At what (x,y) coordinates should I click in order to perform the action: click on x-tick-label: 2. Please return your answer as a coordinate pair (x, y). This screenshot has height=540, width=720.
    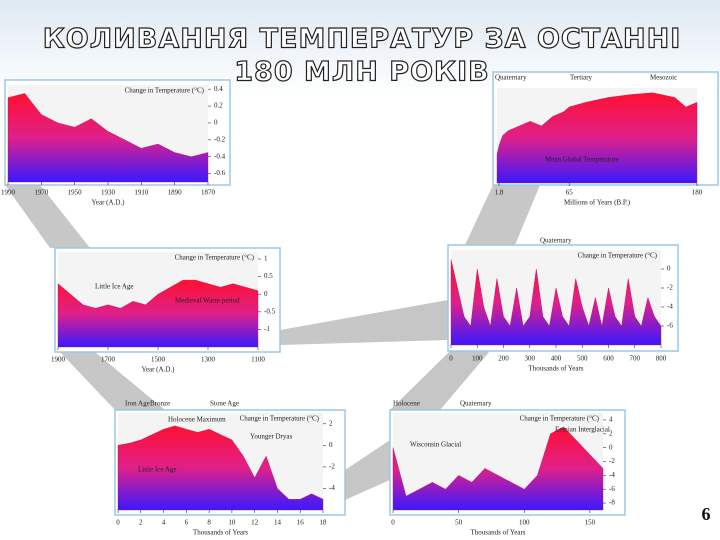
    Looking at the image, I should click on (141, 523).